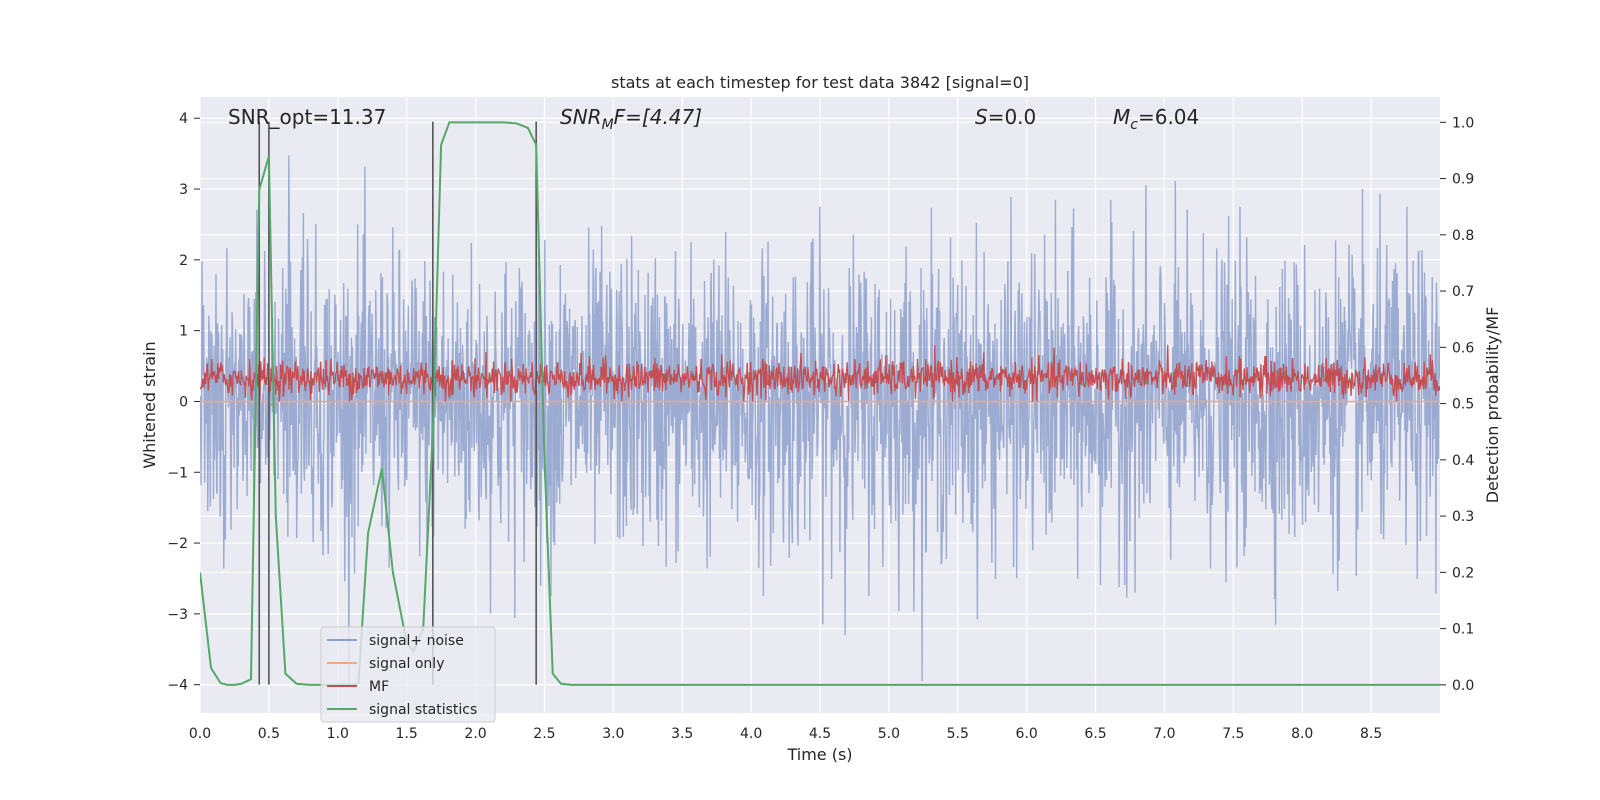 Image resolution: width=1600 pixels, height=800 pixels. I want to click on y-right-tick-label: 0.5, so click(1463, 405).